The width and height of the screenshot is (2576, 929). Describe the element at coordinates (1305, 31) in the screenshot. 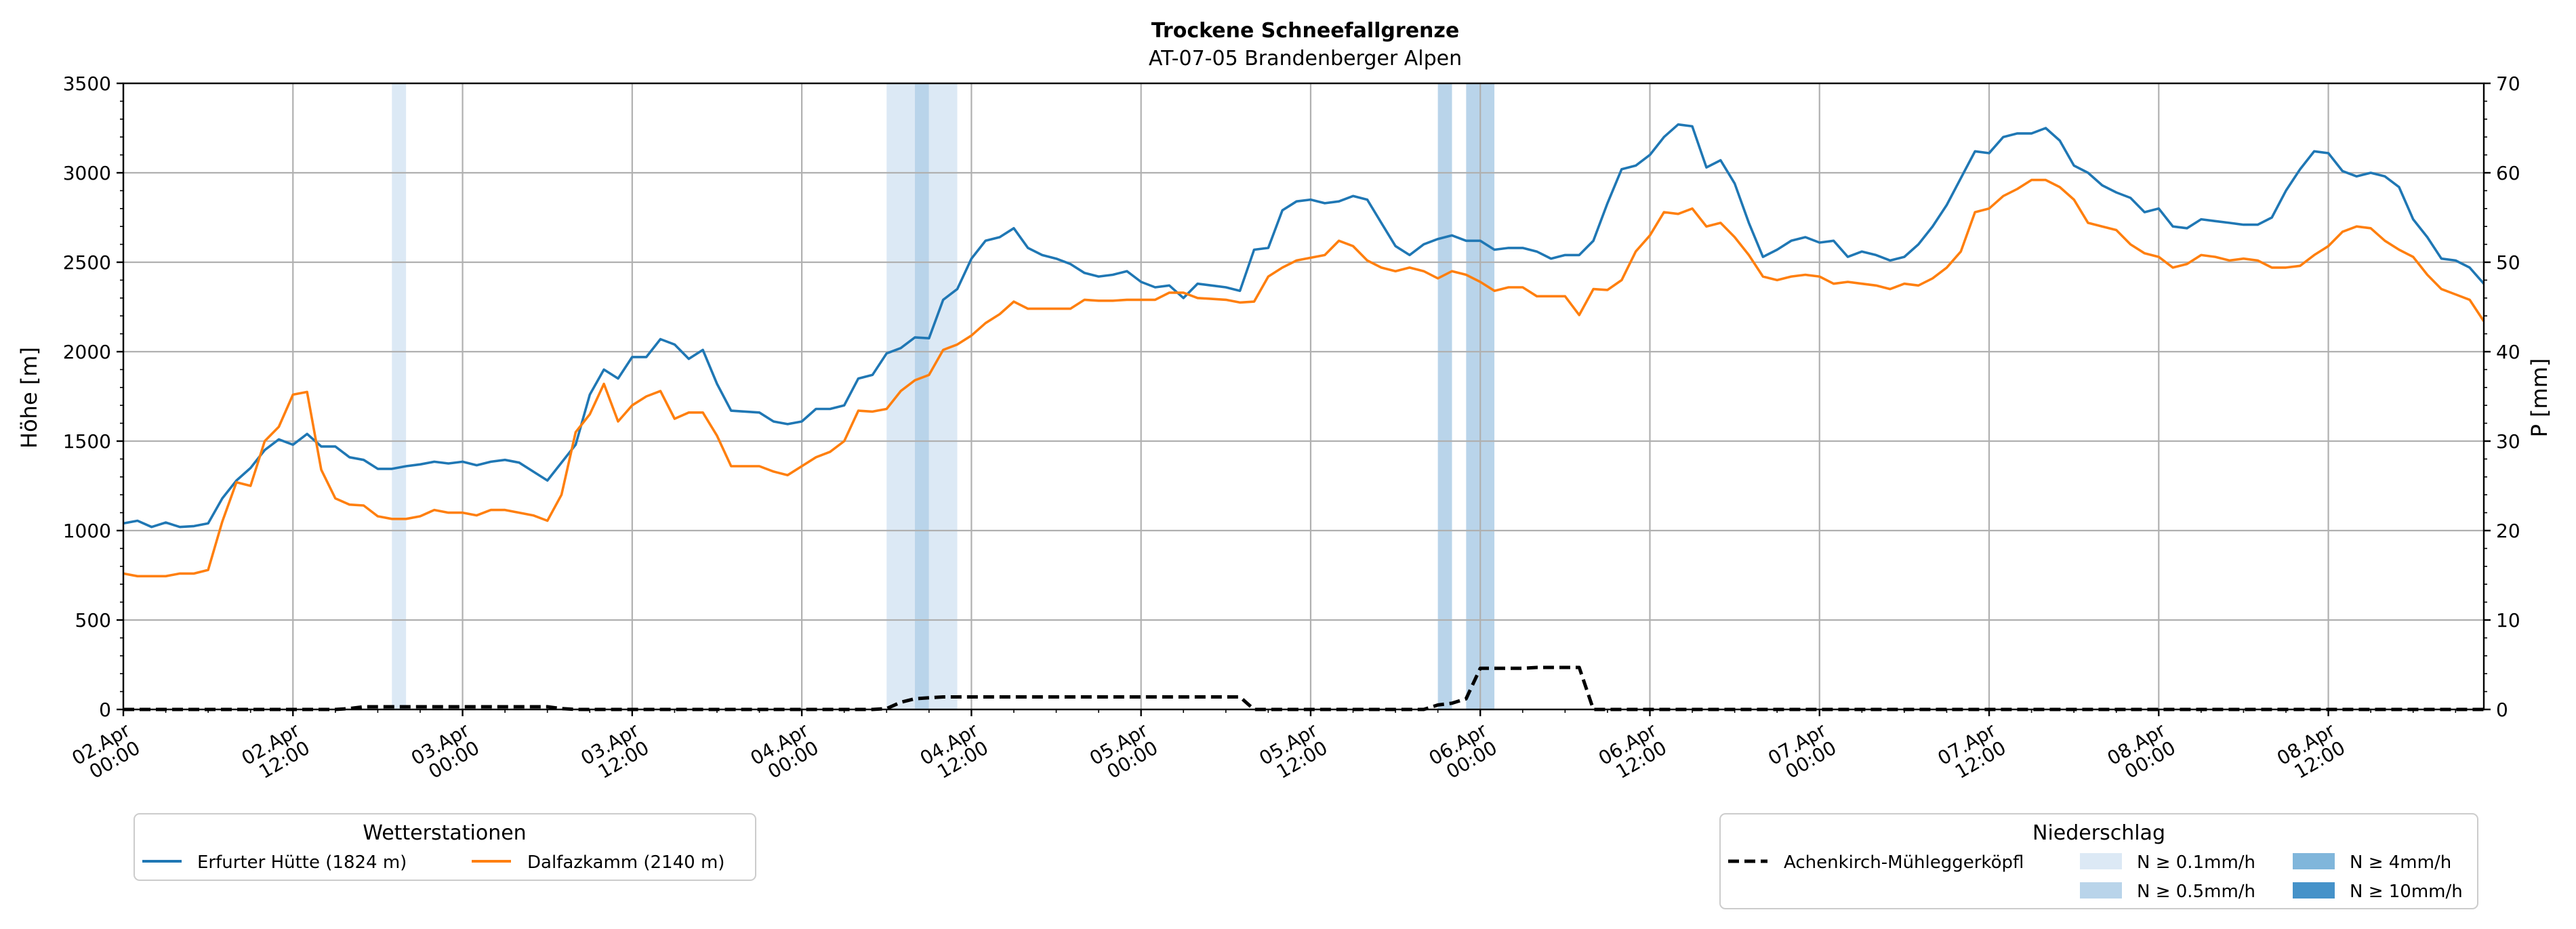

I see `chart-title: Trockene Schneefallgrenze` at that location.